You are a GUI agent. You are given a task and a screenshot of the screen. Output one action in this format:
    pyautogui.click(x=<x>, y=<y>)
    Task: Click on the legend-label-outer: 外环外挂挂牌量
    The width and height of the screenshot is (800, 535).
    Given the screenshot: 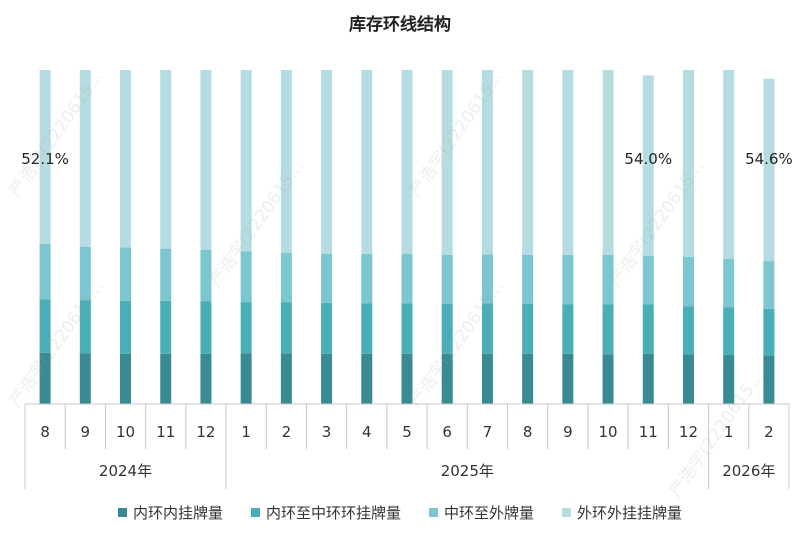 What is the action you would take?
    pyautogui.click(x=630, y=513)
    